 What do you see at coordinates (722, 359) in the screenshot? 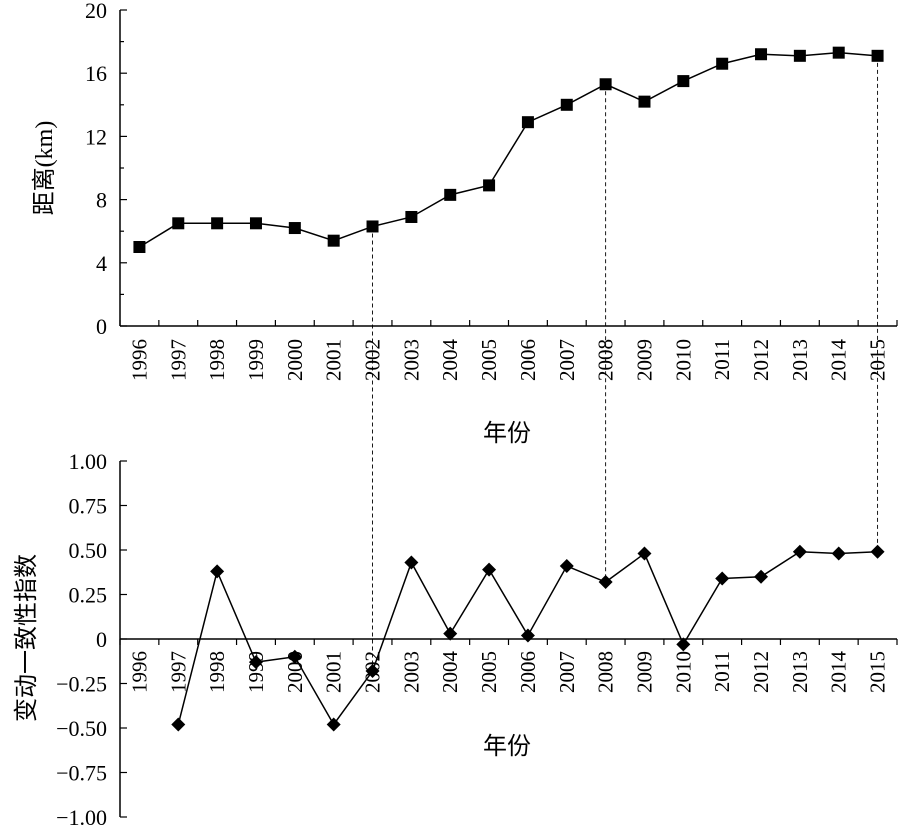
I see `distance-x-tick-label: 2011` at bounding box center [722, 359].